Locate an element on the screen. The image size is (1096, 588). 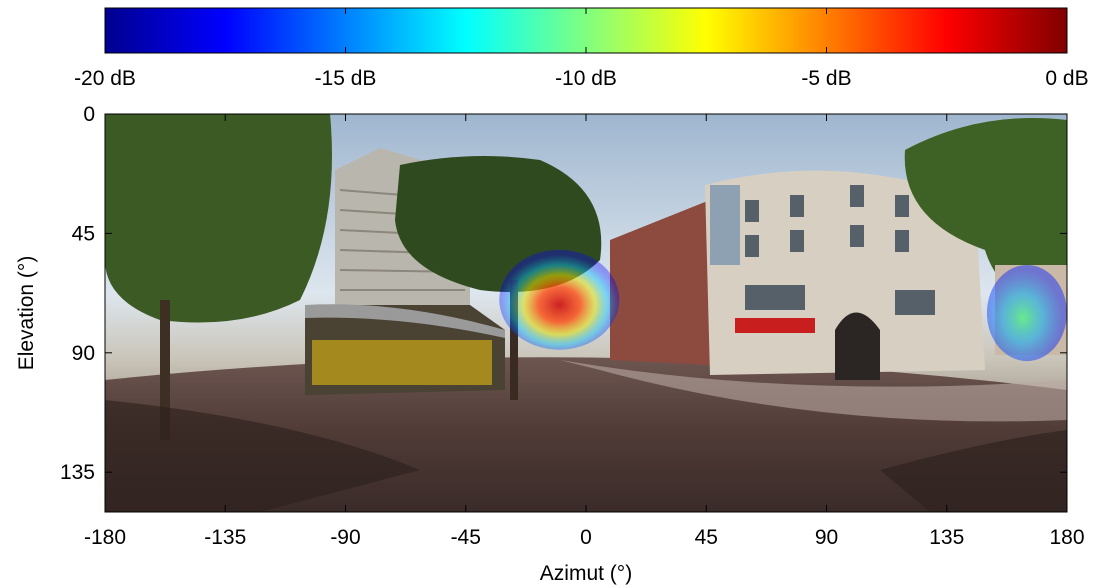
colorbar-gradient is located at coordinates (586, 30).